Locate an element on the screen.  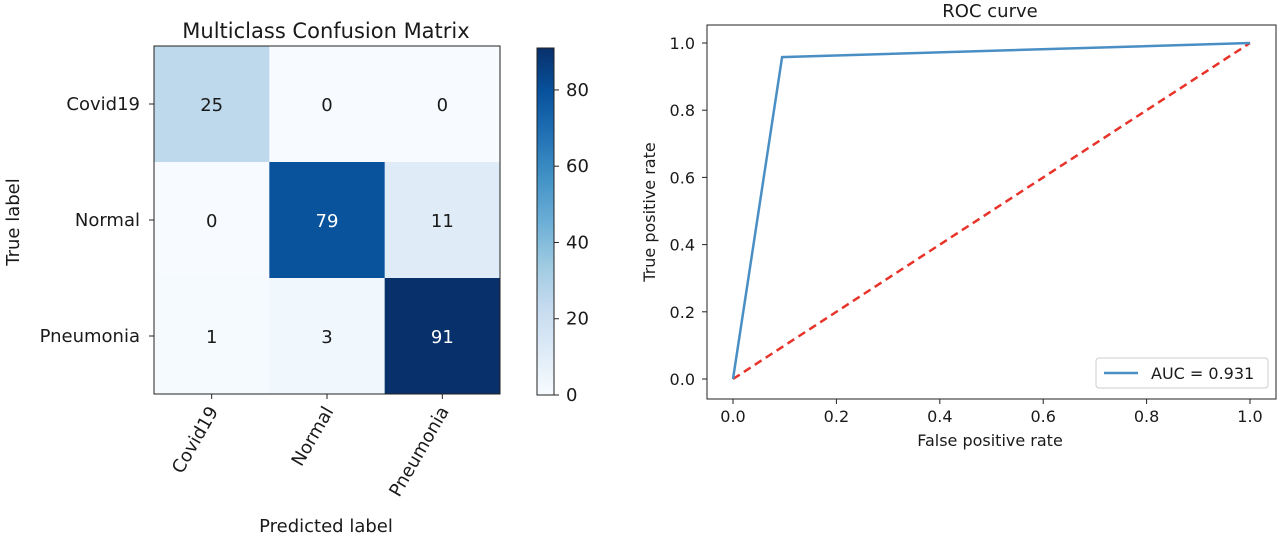
roc-legend: AUC = 0.931 is located at coordinates (1182, 373).